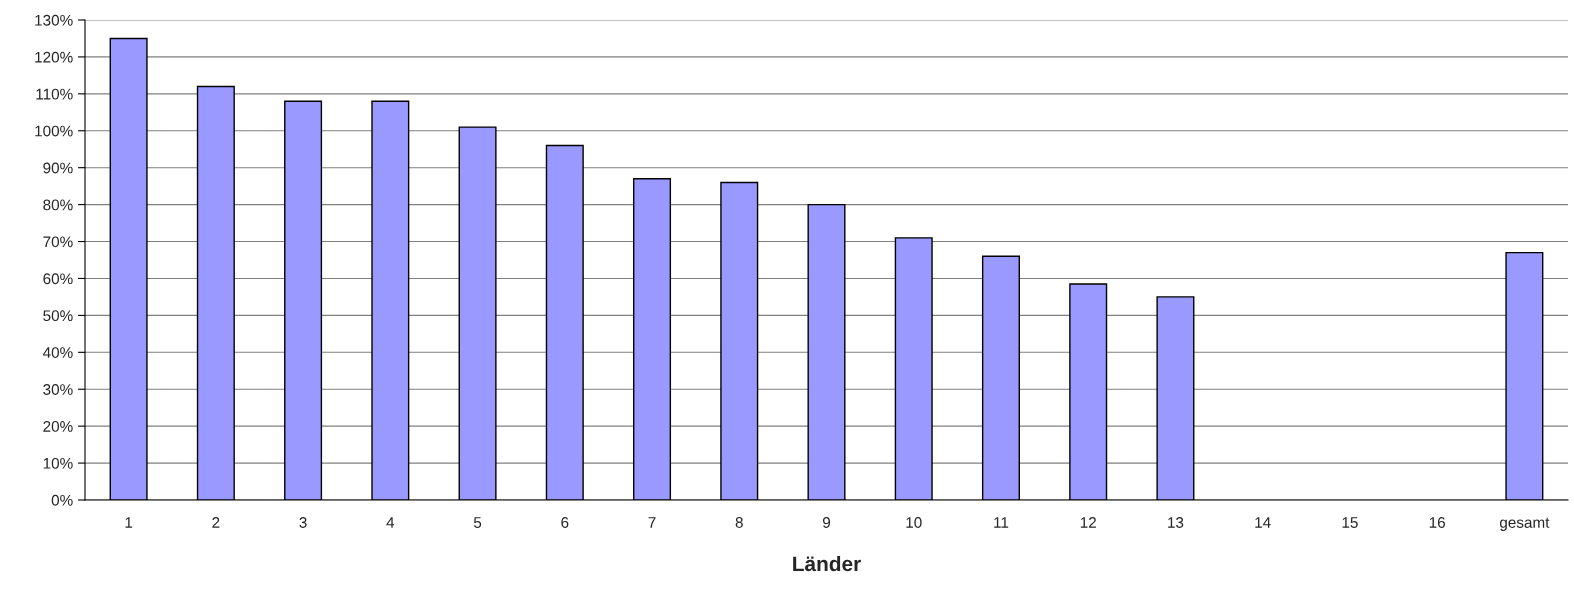 This screenshot has height=592, width=1574. Describe the element at coordinates (58, 426) in the screenshot. I see `y-tick-label: 20%` at that location.